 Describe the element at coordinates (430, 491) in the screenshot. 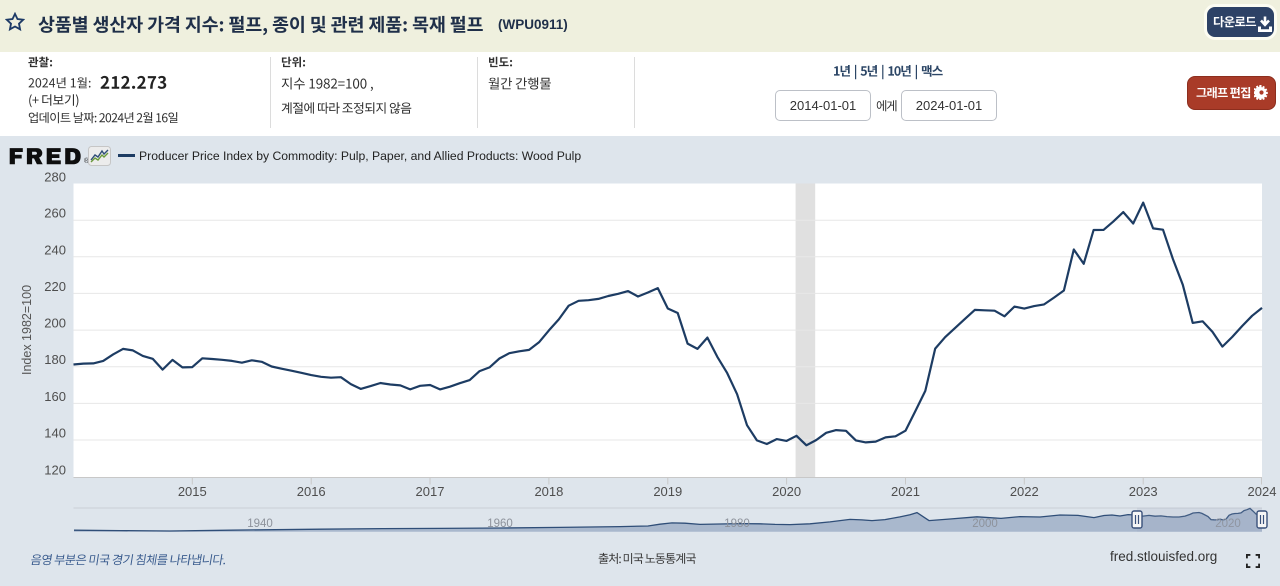

I see `svg-text: 2017` at that location.